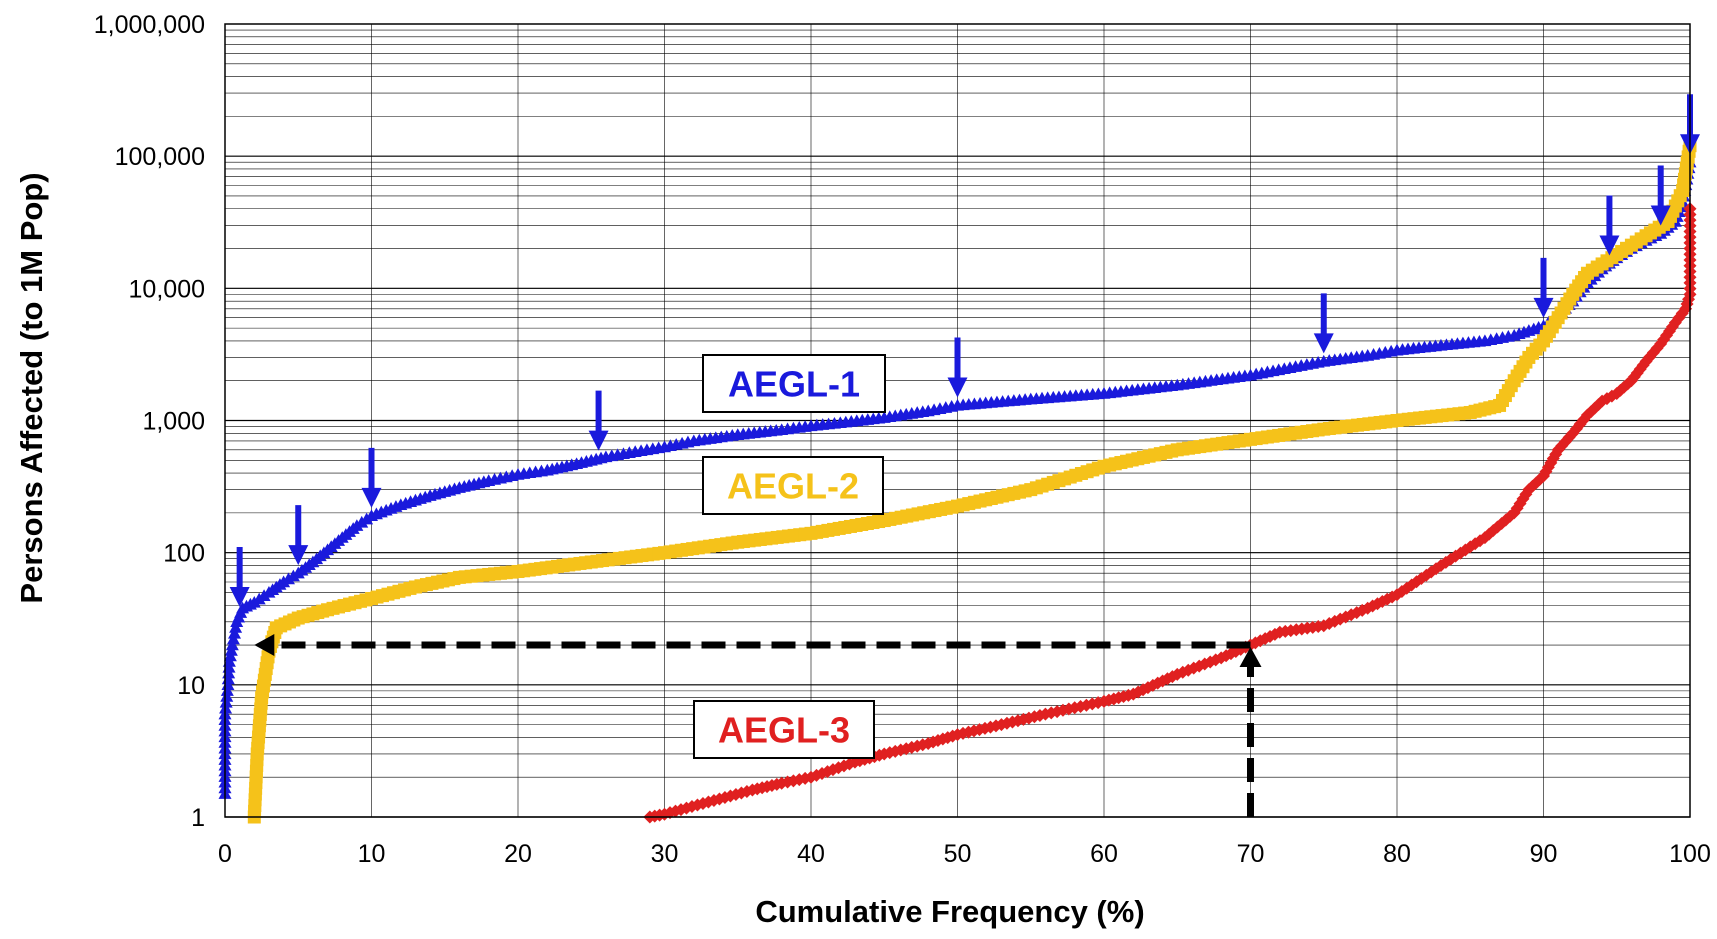 This screenshot has height=939, width=1717. Describe the element at coordinates (264, 645) in the screenshot. I see `arrowhead-left` at that location.